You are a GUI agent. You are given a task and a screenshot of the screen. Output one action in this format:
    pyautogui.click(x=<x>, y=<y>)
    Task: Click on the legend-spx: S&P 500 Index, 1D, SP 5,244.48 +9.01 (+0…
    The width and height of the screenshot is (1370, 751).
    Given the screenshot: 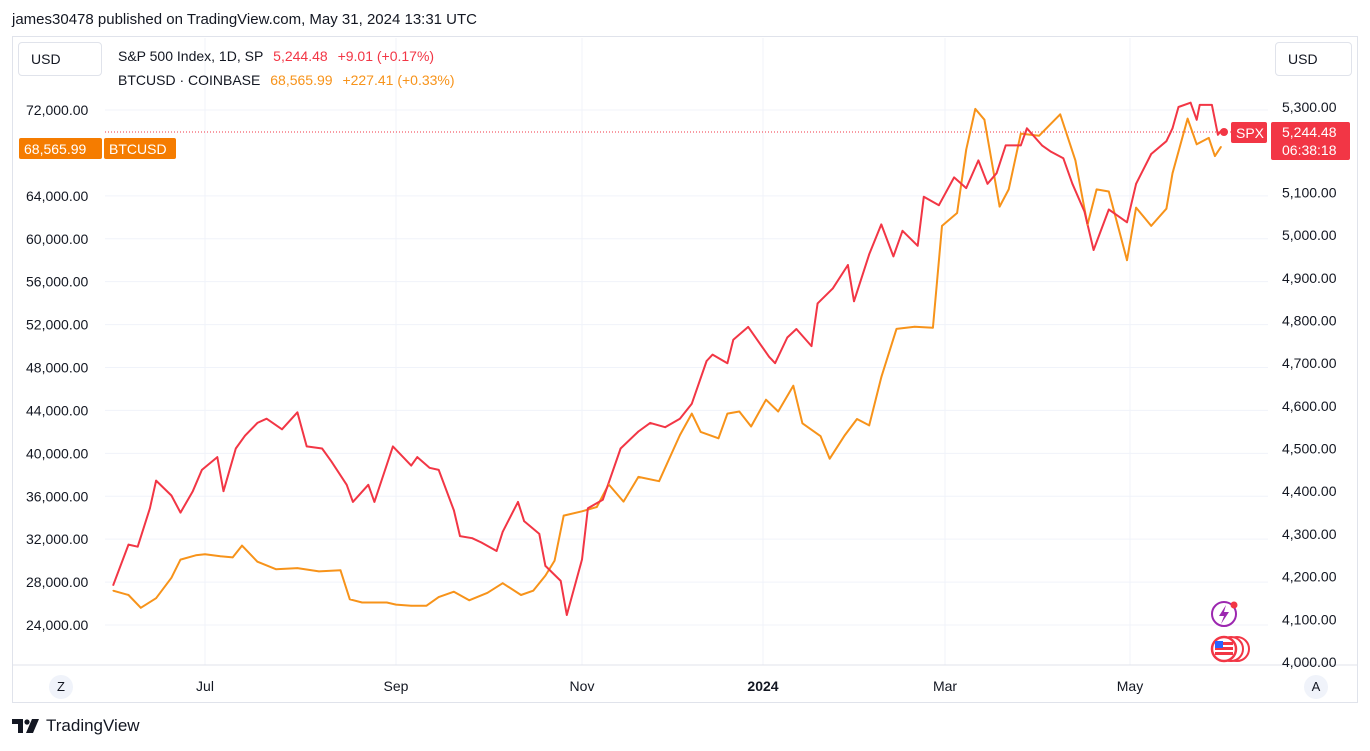 What is the action you would take?
    pyautogui.click(x=279, y=56)
    